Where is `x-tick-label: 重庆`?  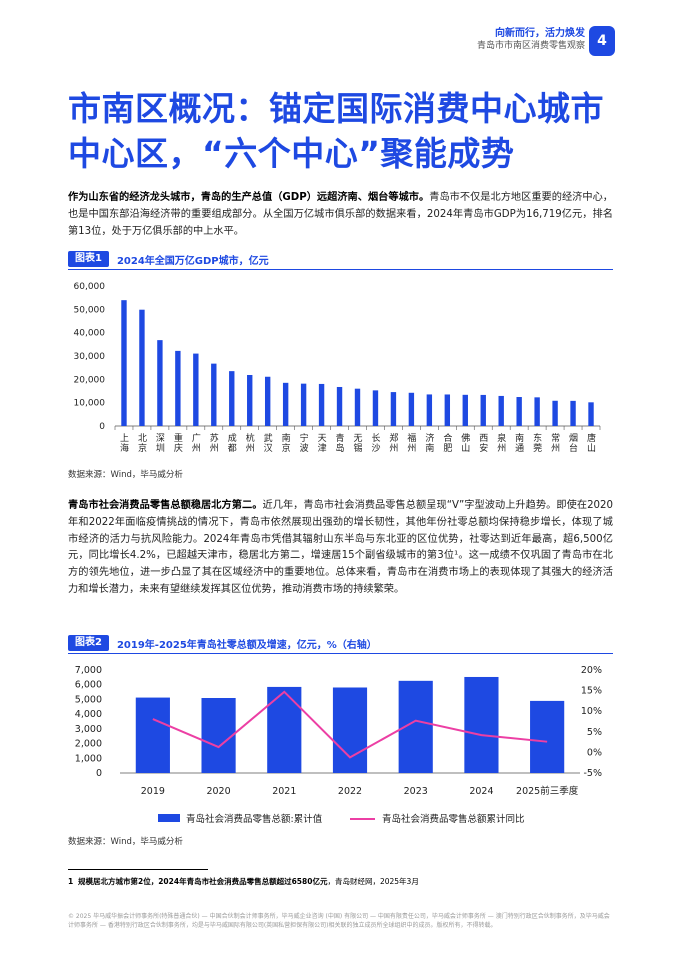
x-tick-label: 重庆 is located at coordinates (178, 443).